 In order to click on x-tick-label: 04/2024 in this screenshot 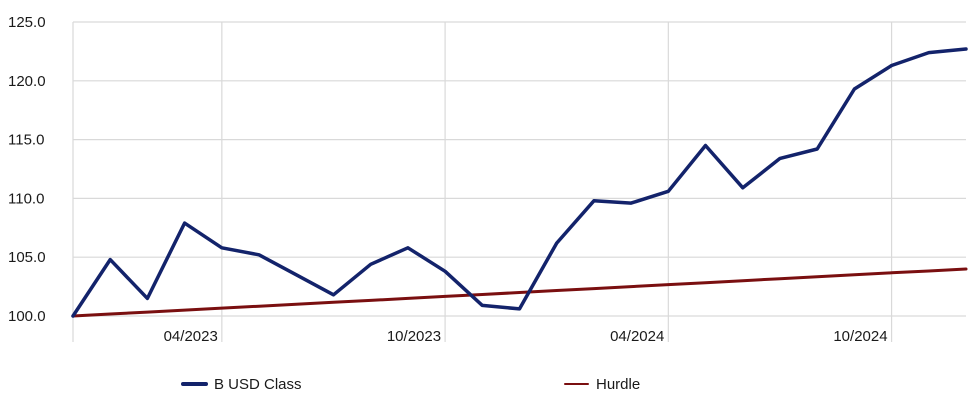, I will do `click(637, 336)`.